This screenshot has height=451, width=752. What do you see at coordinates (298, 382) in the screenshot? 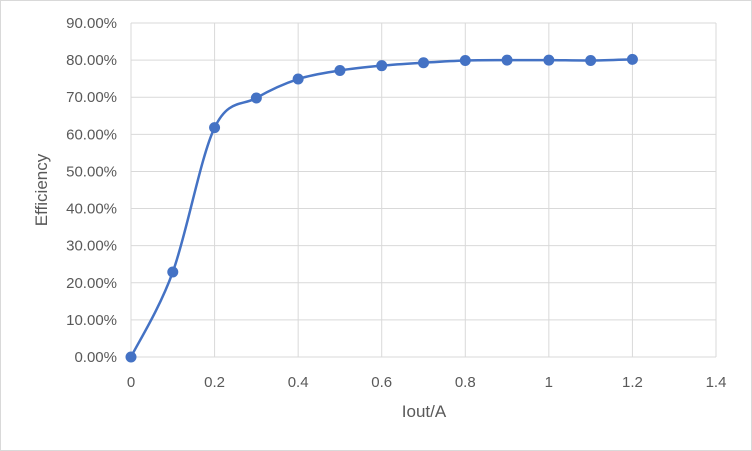
I see `x-tick-label: 0.4` at bounding box center [298, 382].